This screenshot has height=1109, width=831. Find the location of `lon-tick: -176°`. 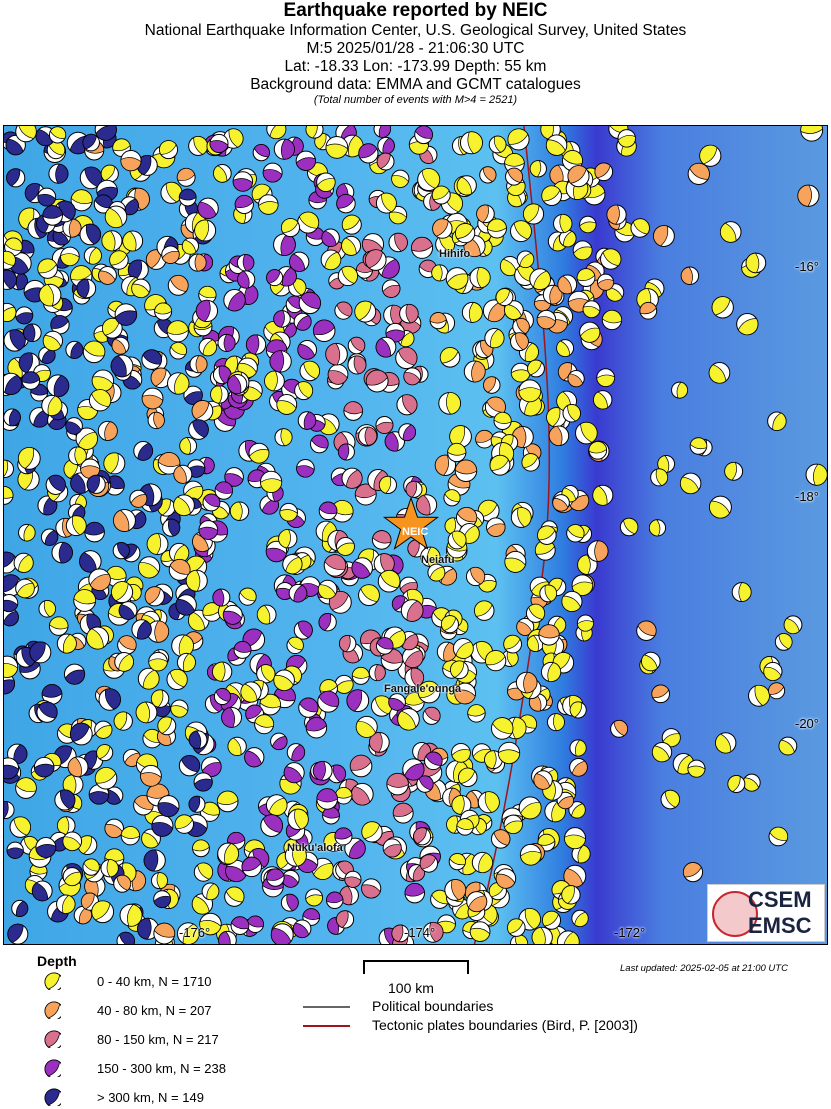

lon-tick: -176° is located at coordinates (195, 932).